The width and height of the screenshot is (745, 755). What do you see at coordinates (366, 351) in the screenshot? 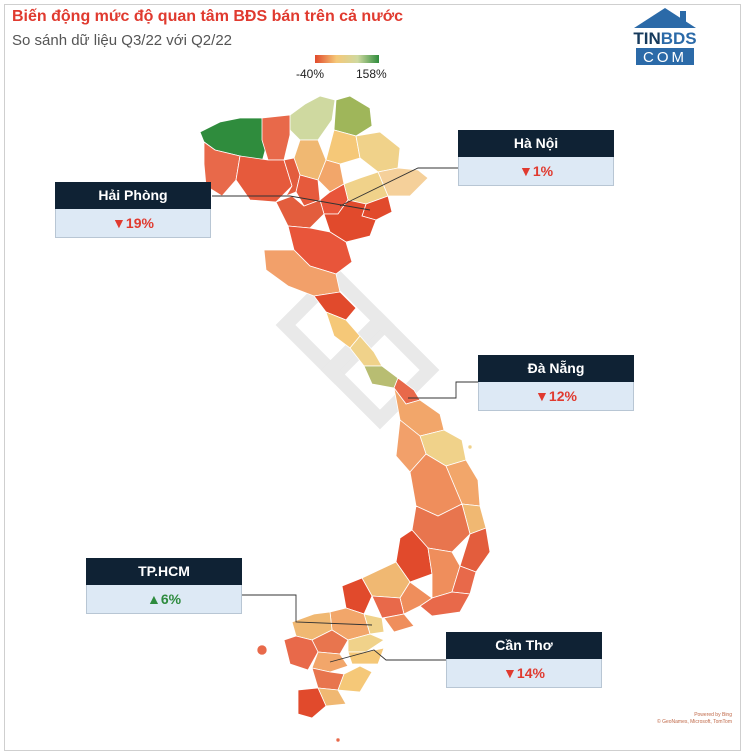
I see `province-quang-tri` at bounding box center [366, 351].